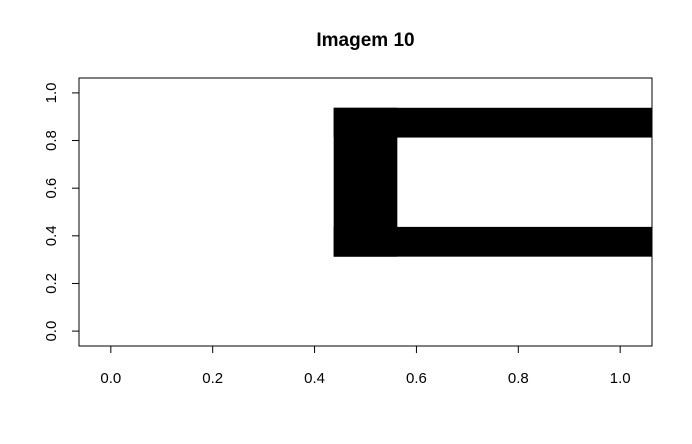 The width and height of the screenshot is (692, 444). Describe the element at coordinates (61, 212) in the screenshot. I see `y-axis: 0.0 0.2 0.4 0.6 0.8 1.0` at that location.